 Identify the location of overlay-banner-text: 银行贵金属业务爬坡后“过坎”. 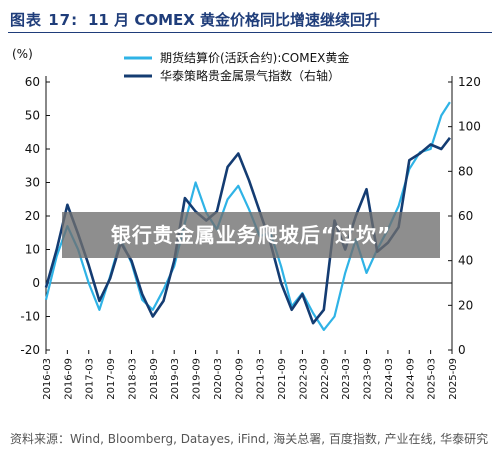
(251, 235).